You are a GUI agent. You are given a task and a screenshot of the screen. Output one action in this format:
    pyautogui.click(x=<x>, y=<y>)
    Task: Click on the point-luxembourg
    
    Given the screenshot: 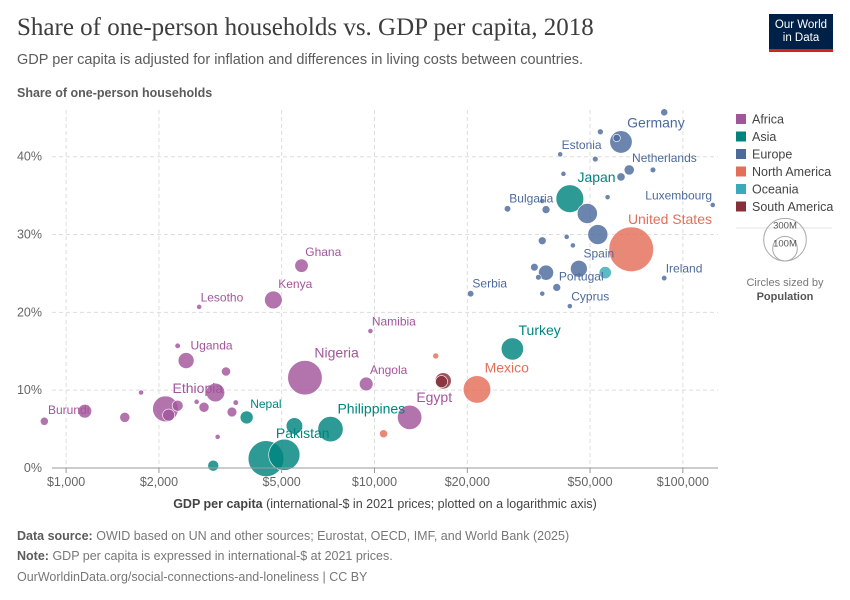 What is the action you would take?
    pyautogui.click(x=712, y=205)
    